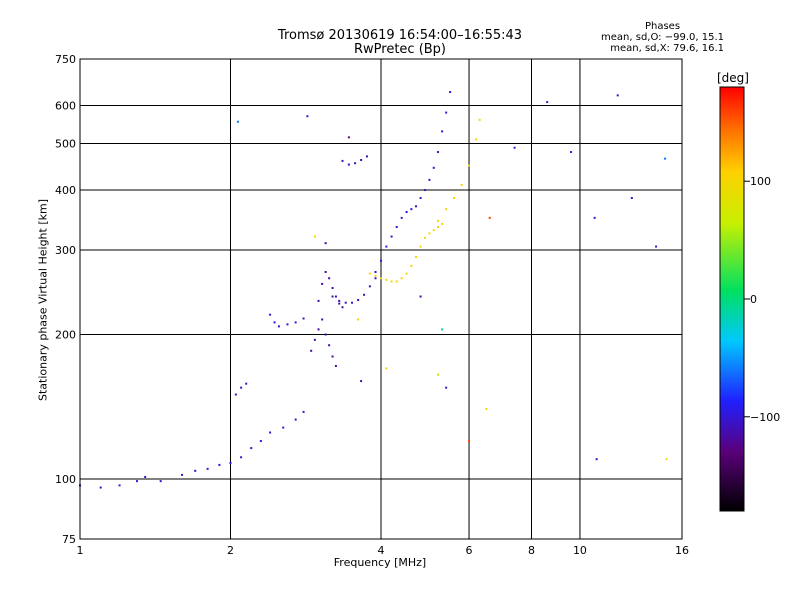  What do you see at coordinates (765, 417) in the screenshot?
I see `colorbar-tick-label: −100` at bounding box center [765, 417].